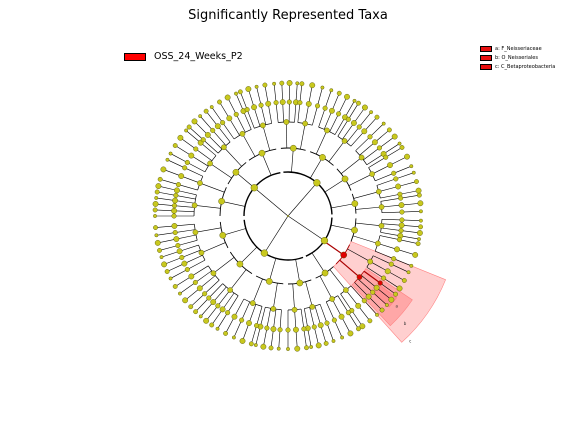 This screenshot has height=432, width=576. What do you see at coordinates (405, 323) in the screenshot?
I see `sector-letter: b` at bounding box center [405, 323].